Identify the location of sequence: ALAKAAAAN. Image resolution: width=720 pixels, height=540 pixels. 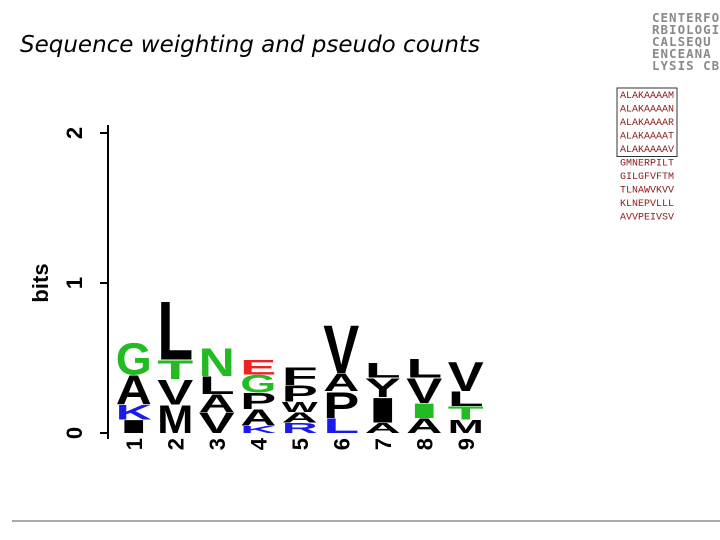
(647, 110).